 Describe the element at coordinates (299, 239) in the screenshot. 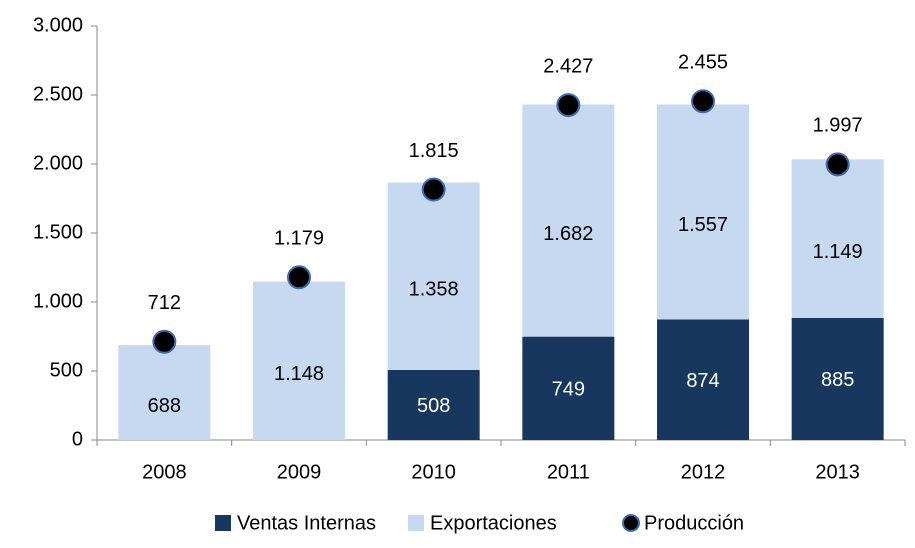

I see `data-label: 1.179` at that location.